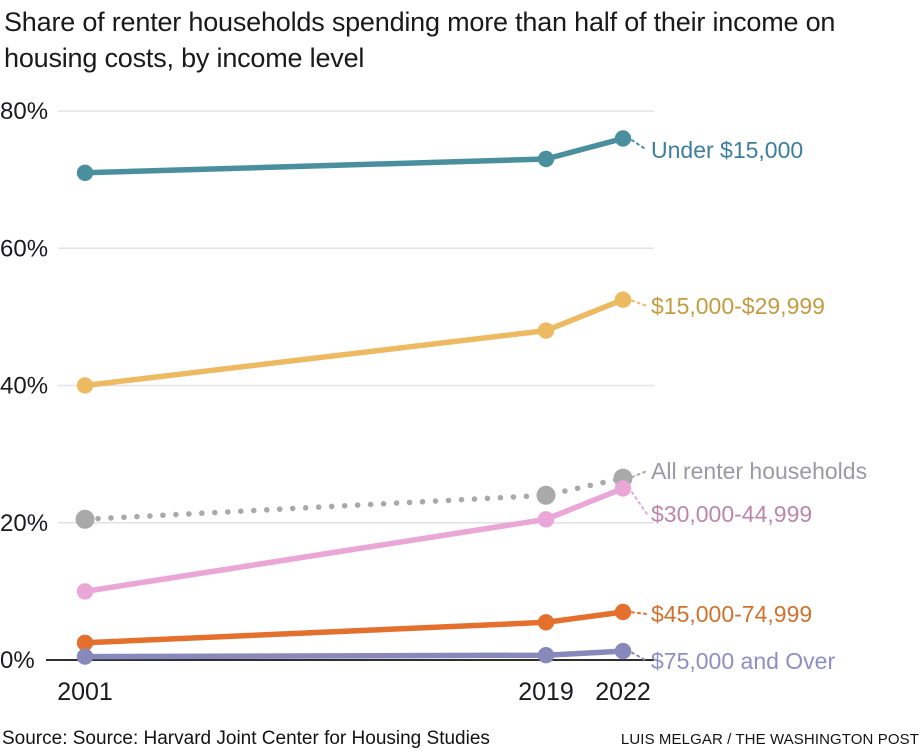 The width and height of the screenshot is (921, 755). Describe the element at coordinates (769, 739) in the screenshot. I see `byline-credit: LUIS MELGAR / THE WASHINGTON POST` at that location.